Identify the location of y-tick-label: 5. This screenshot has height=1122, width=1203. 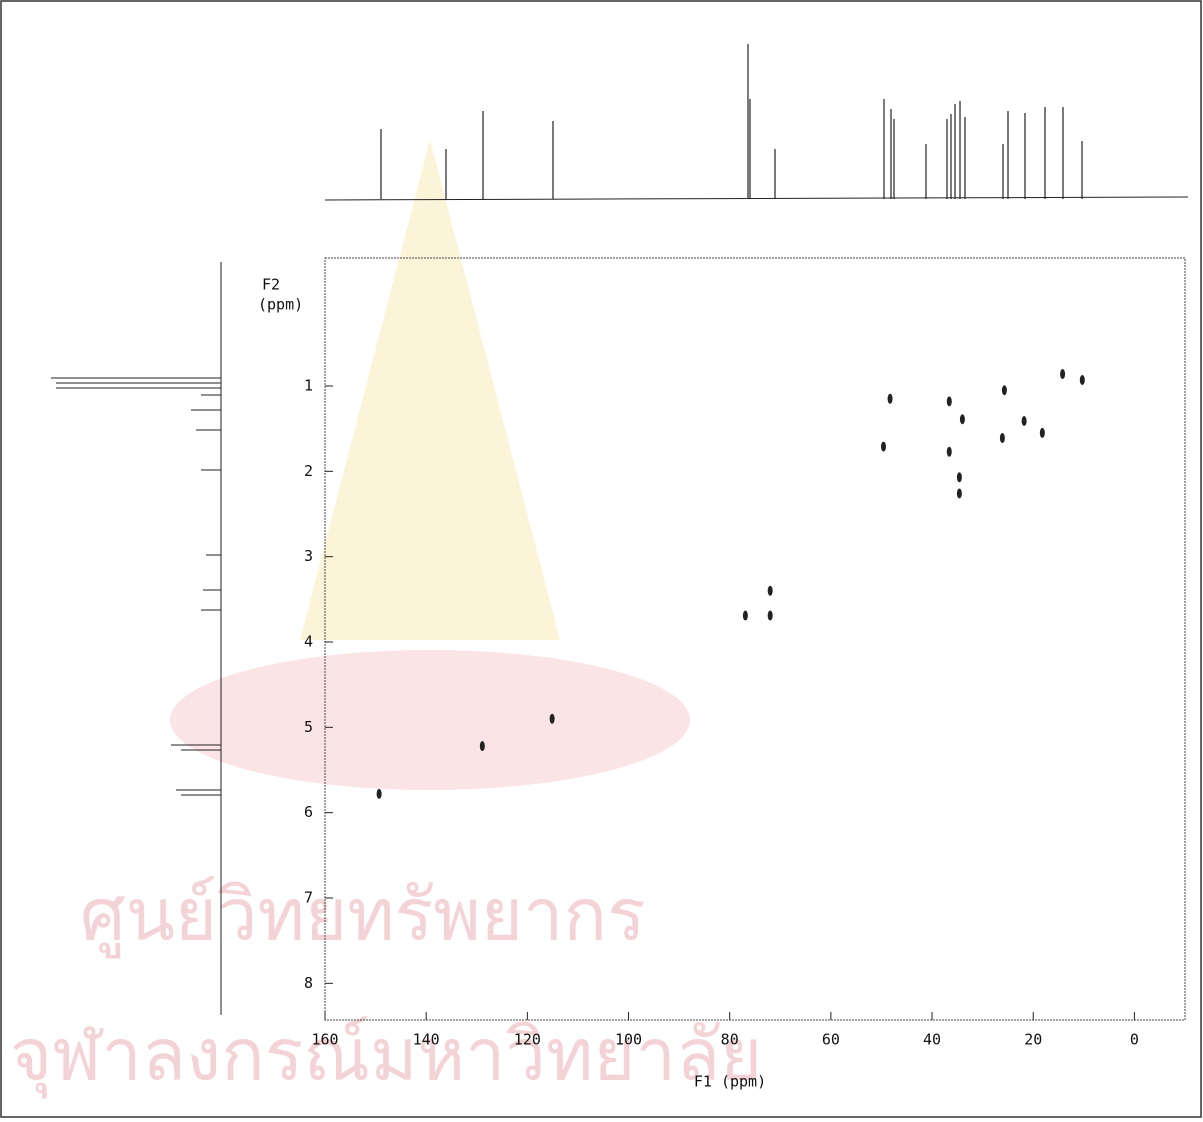
(308, 727).